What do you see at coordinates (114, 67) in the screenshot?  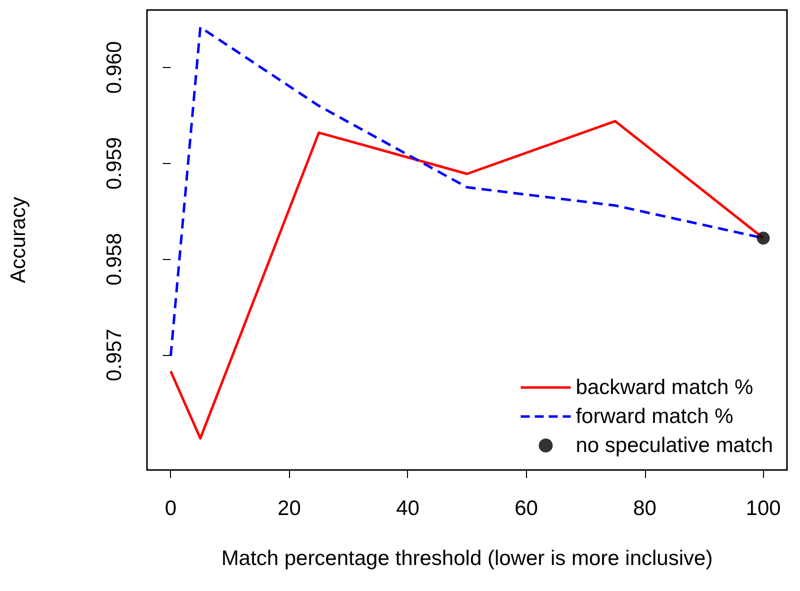 I see `y-tick-label: 0.960` at bounding box center [114, 67].